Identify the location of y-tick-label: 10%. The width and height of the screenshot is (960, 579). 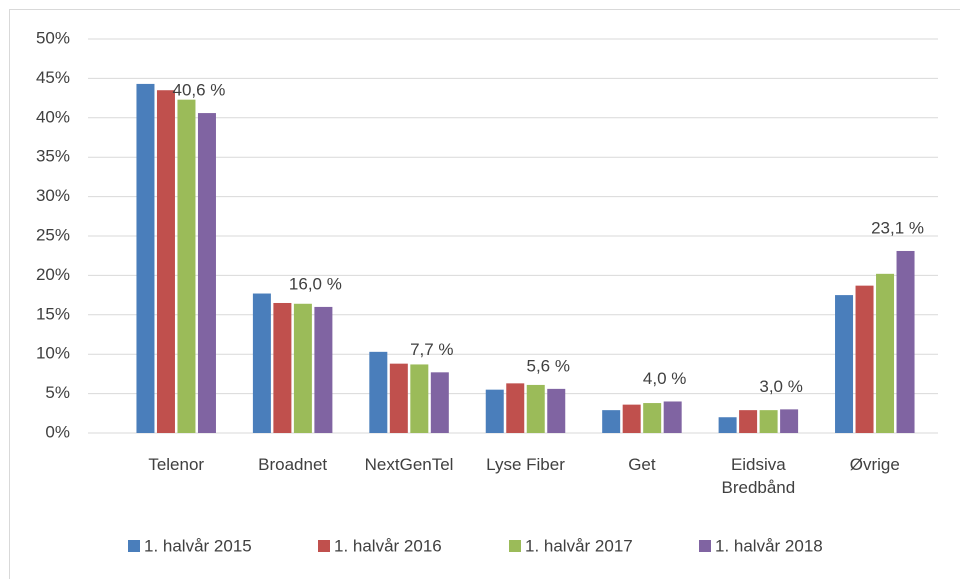
(53, 353).